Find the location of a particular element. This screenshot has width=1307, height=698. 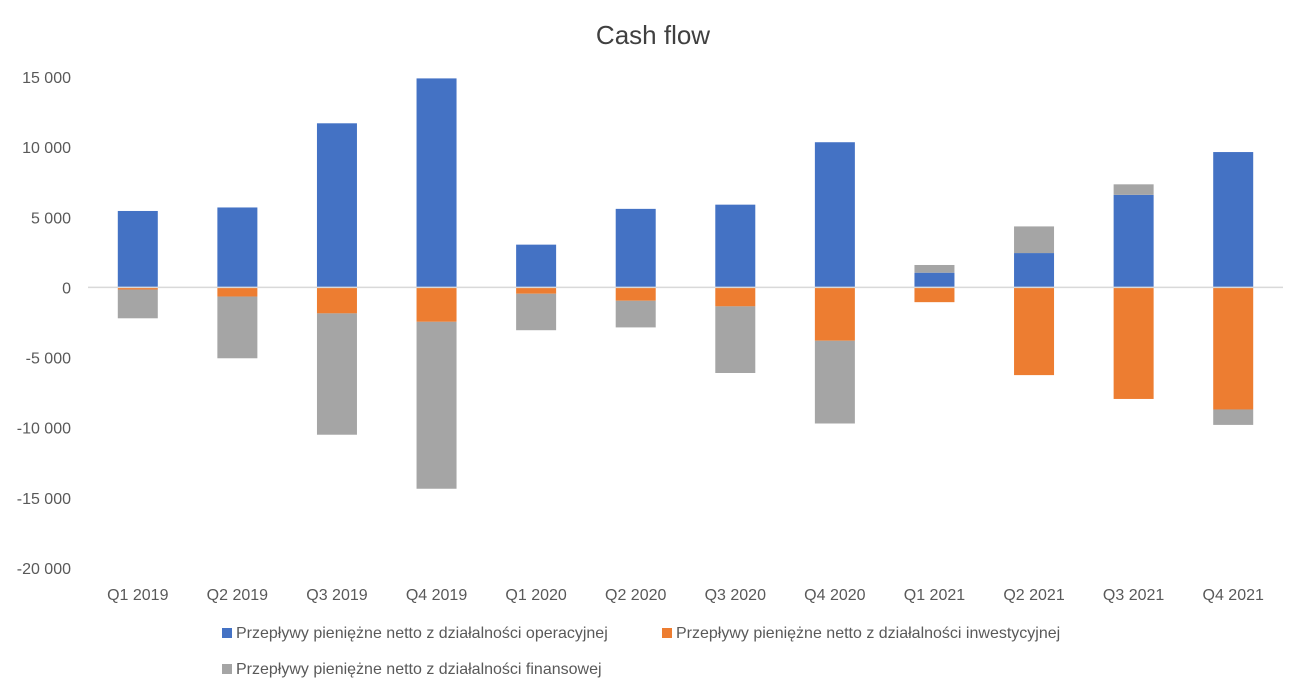

x-tick-label: Q2 2019 is located at coordinates (237, 595).